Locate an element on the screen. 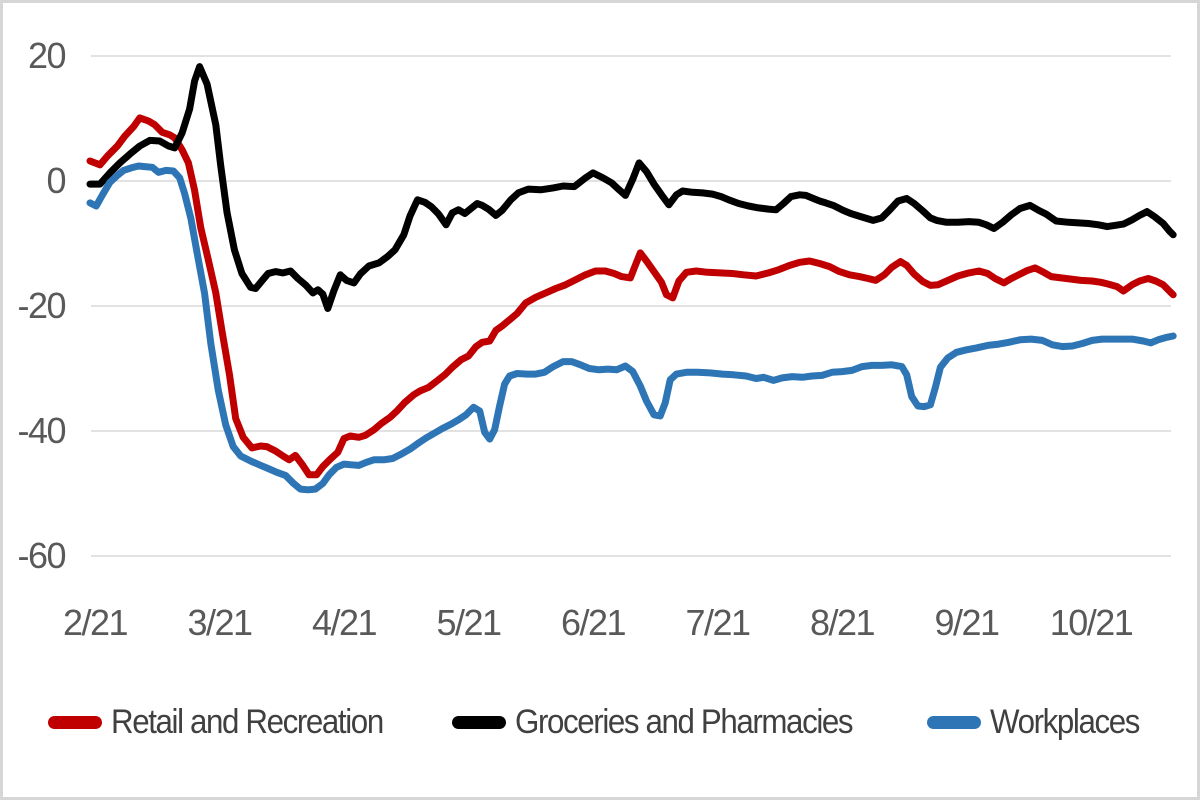 Image resolution: width=1200 pixels, height=800 pixels. x-tick-label: 3/21 is located at coordinates (219, 622).